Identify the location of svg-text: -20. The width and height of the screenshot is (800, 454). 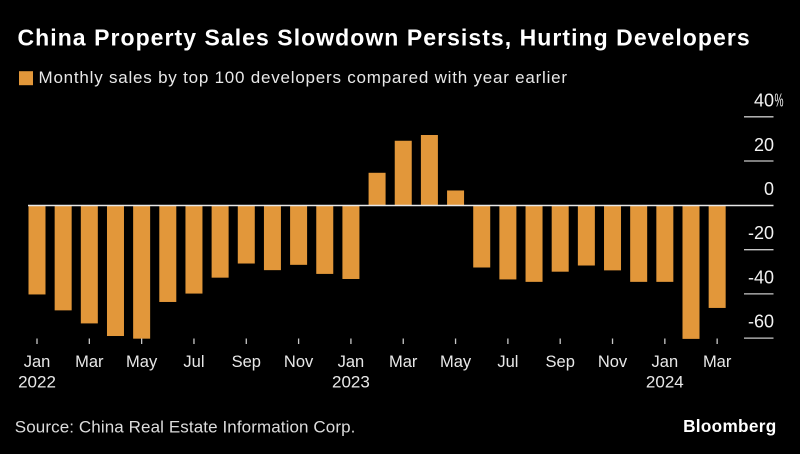
(761, 233).